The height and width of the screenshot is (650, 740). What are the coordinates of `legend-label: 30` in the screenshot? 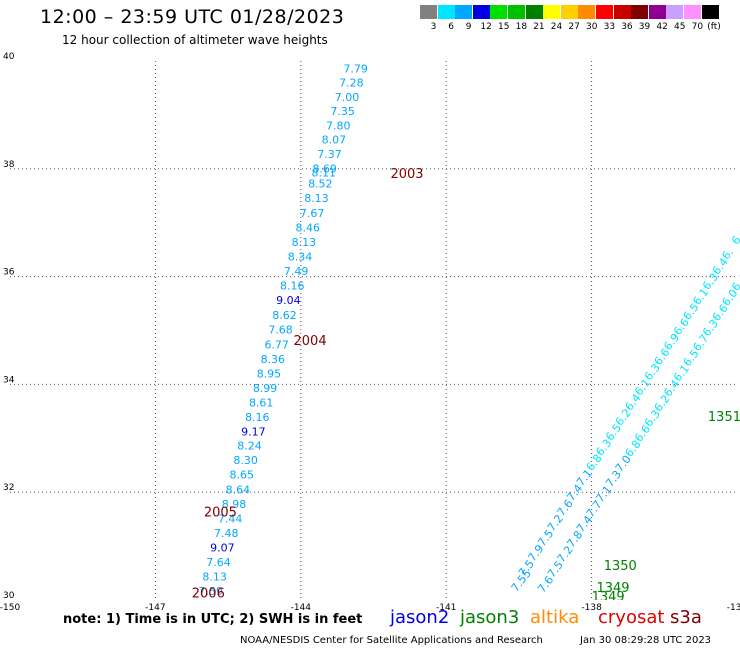 It's located at (592, 27).